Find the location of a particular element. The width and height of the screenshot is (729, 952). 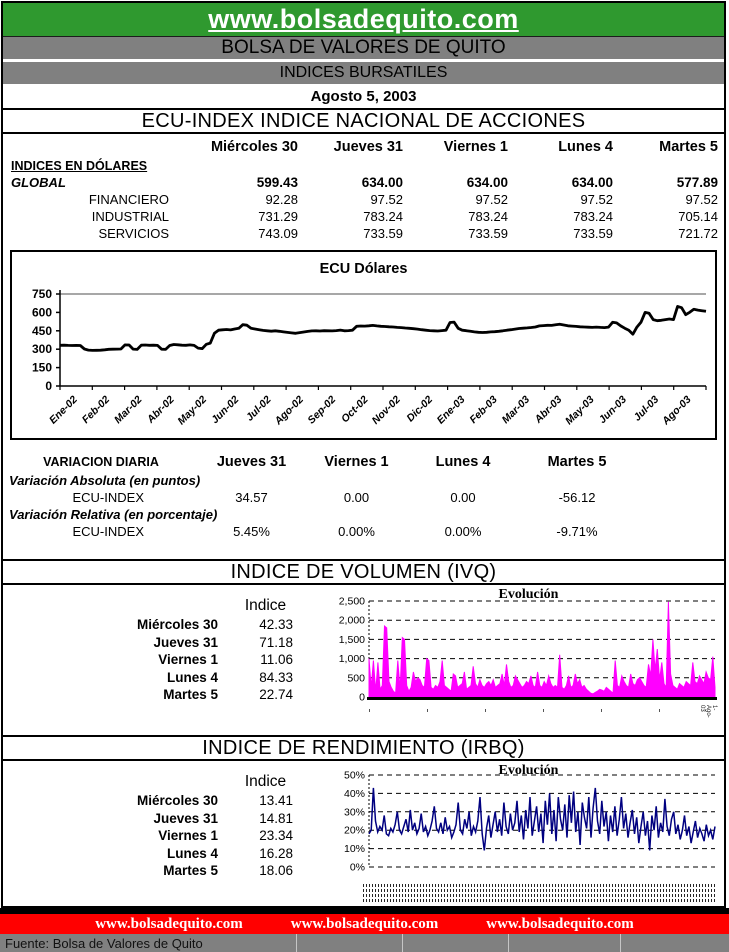

y-tick-label: 600 is located at coordinates (42, 312).